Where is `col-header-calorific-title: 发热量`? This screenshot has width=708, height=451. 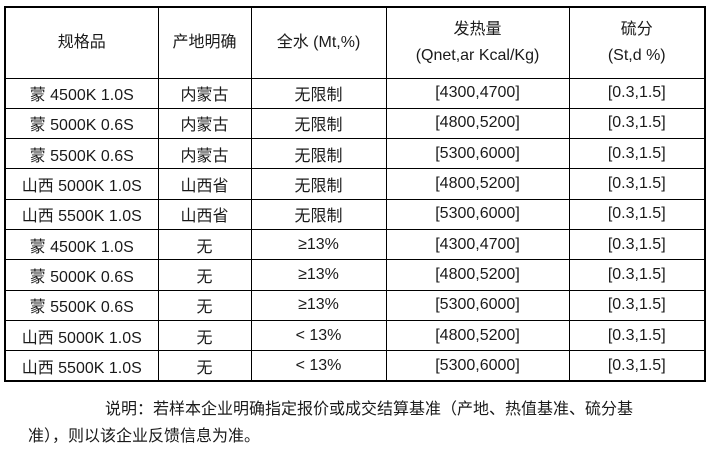 col-header-calorific-title: 发热量 is located at coordinates (477, 29).